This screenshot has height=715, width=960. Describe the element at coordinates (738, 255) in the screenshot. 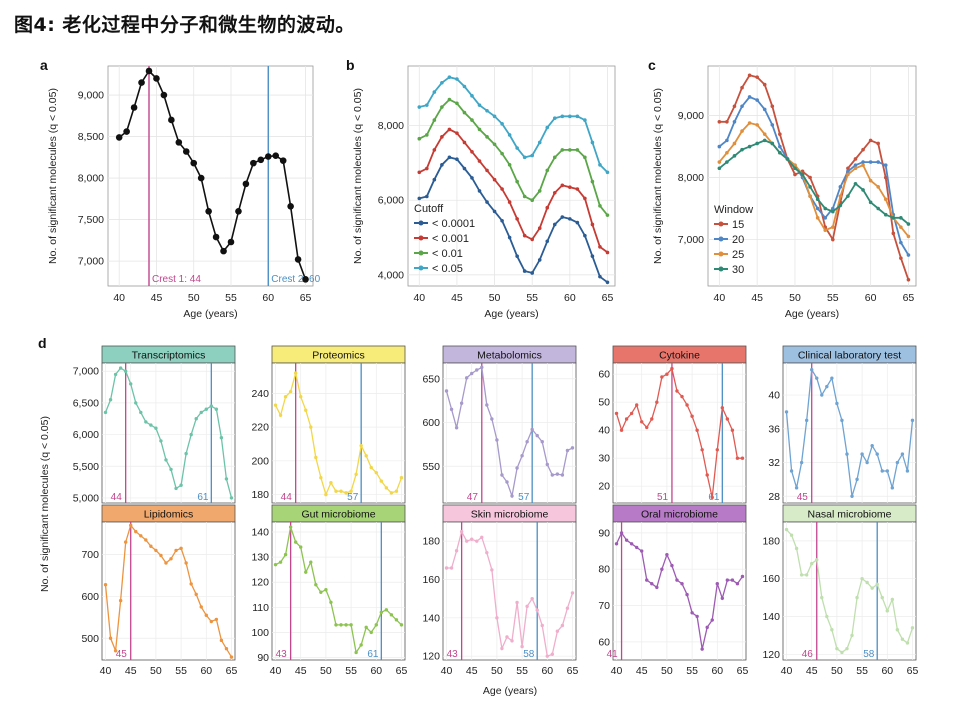

I see `legend-entry-label: 25` at that location.